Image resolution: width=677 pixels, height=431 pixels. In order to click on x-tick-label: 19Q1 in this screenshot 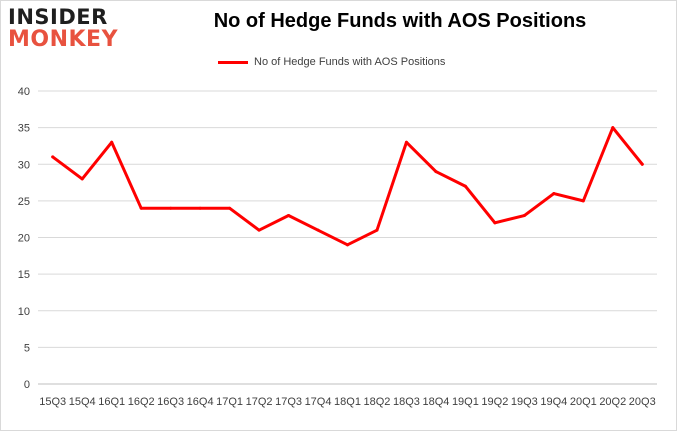, I will do `click(465, 402)`.